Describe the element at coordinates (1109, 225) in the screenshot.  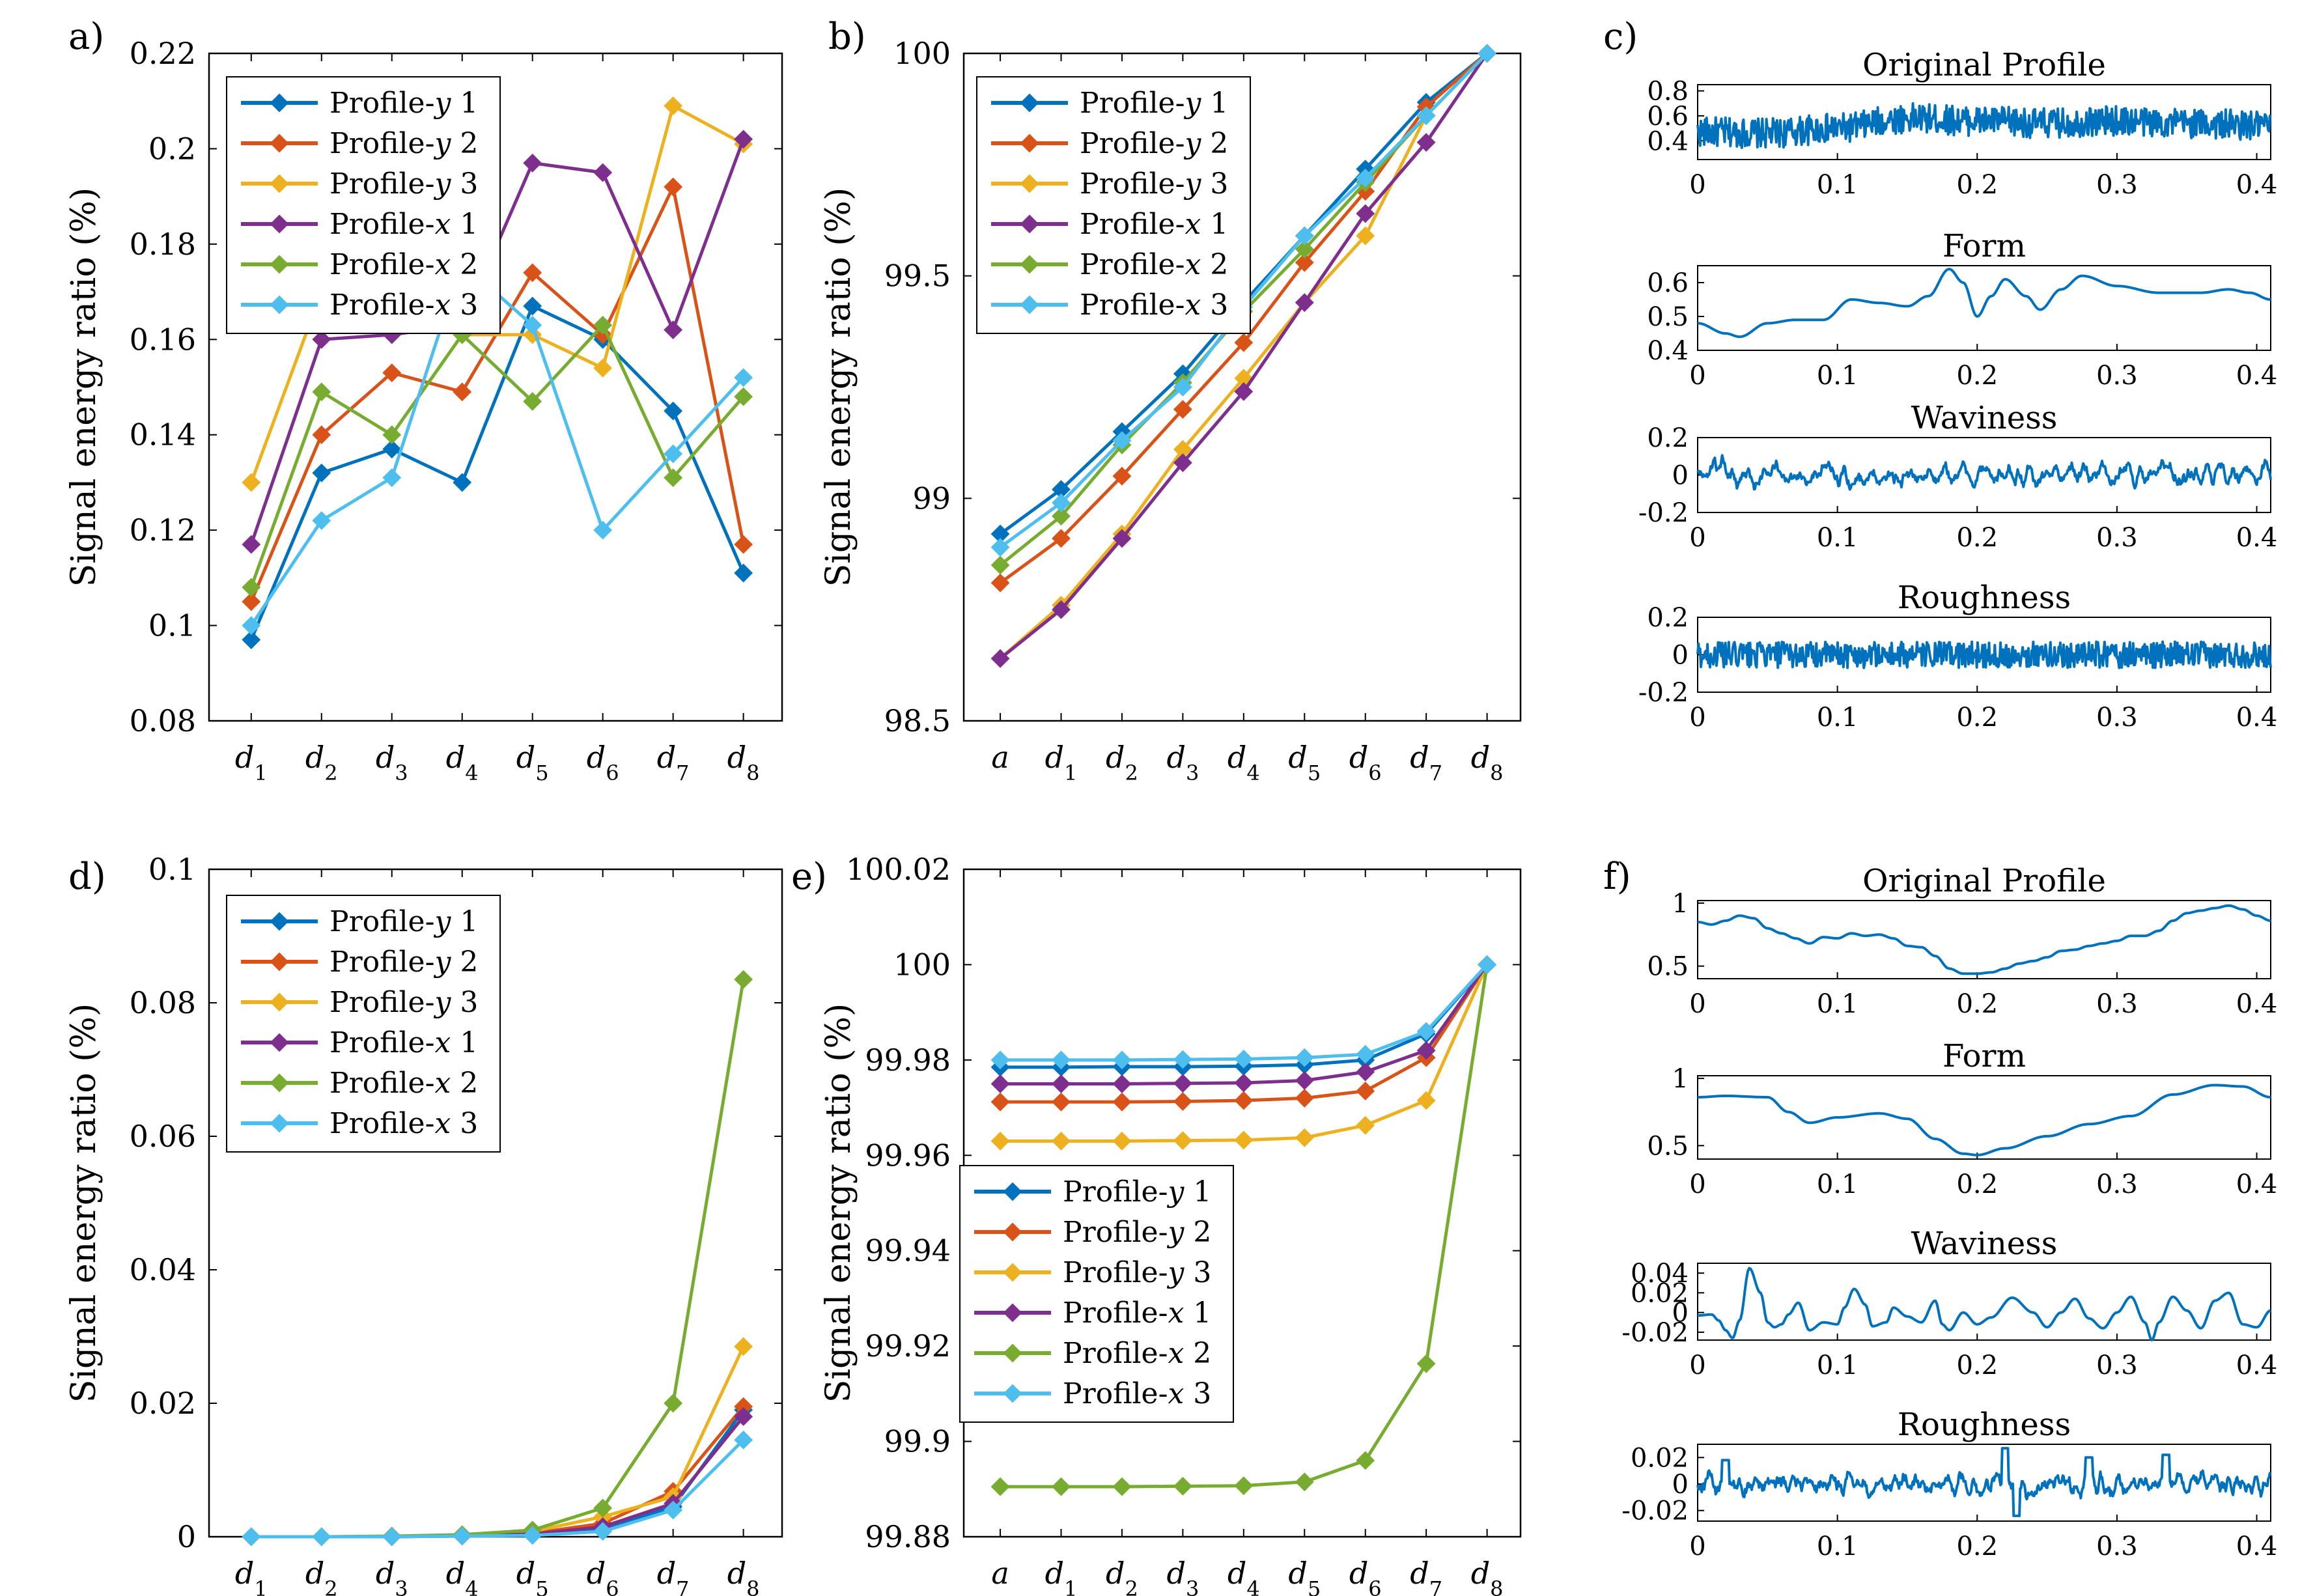
I see `legend-item: Profile-x 1` at that location.